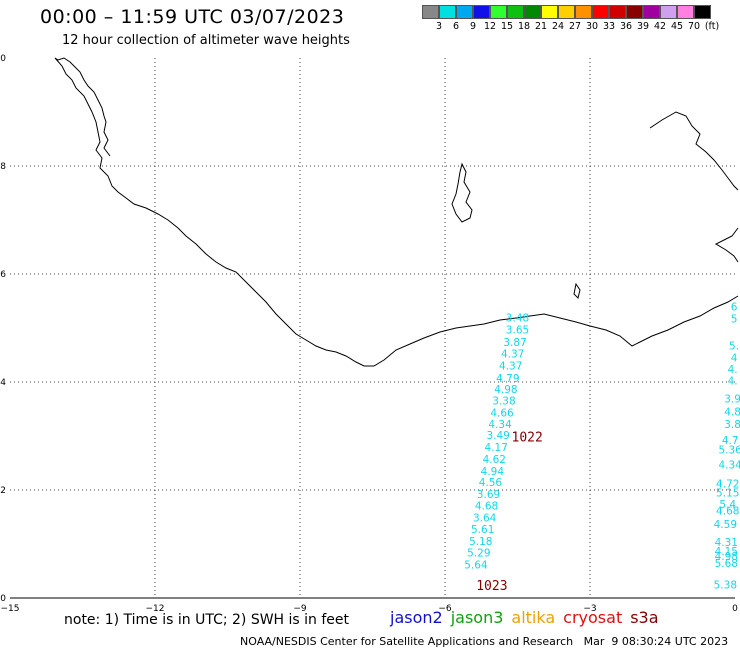 The width and height of the screenshot is (740, 650). I want to click on swh-value: 3.64, so click(485, 518).